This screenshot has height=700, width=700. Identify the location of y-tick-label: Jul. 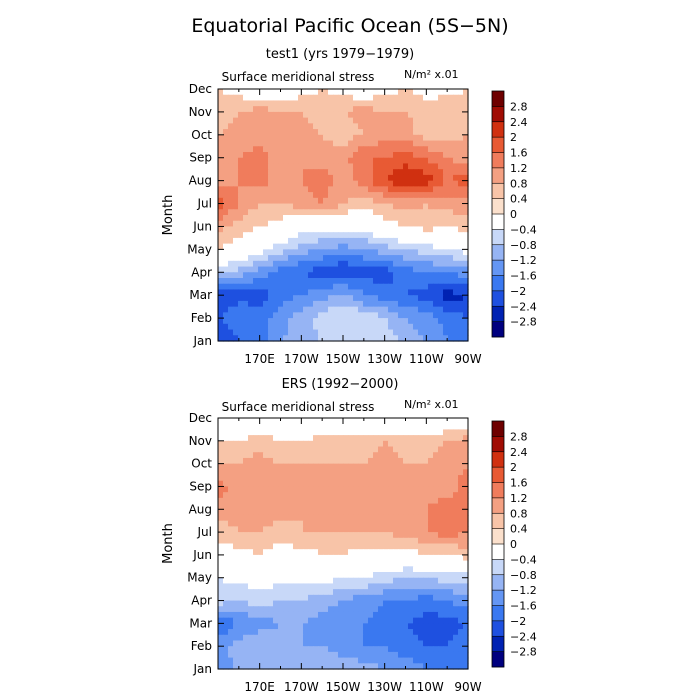
(204, 204).